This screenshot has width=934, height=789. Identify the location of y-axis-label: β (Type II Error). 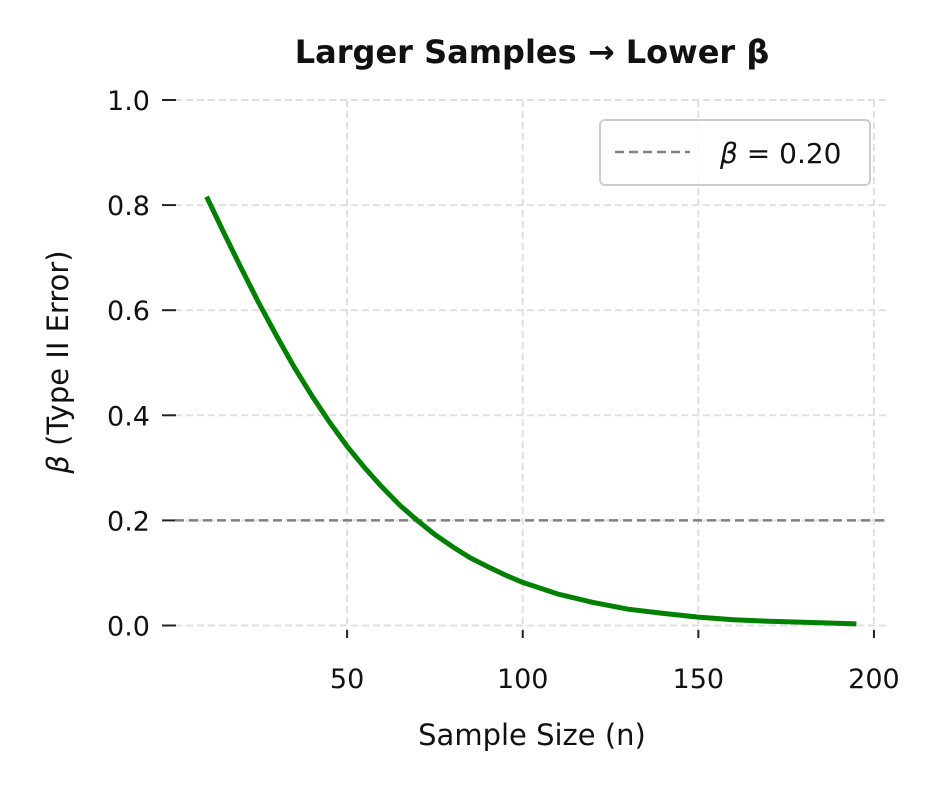
(58, 362).